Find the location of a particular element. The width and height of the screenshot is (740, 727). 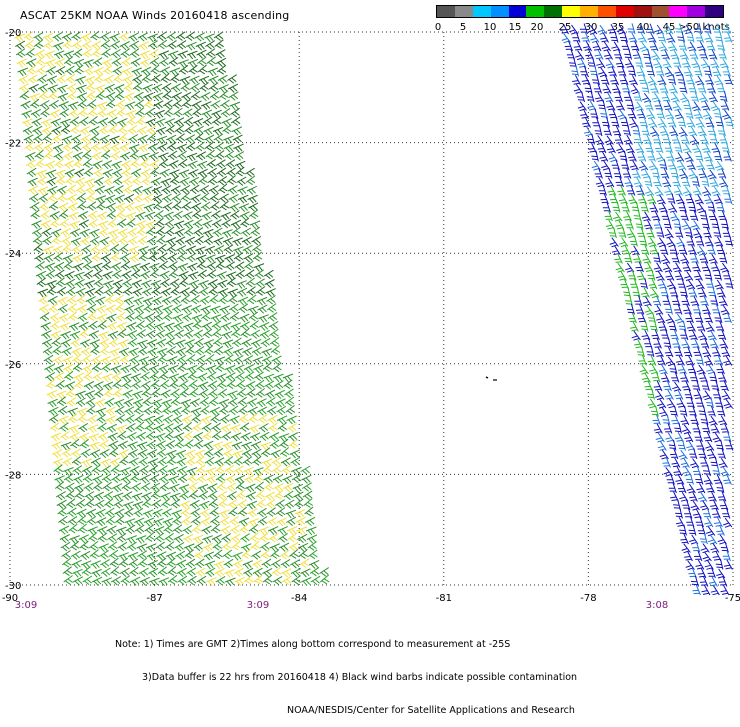

legend-swatch is located at coordinates (571, 11).